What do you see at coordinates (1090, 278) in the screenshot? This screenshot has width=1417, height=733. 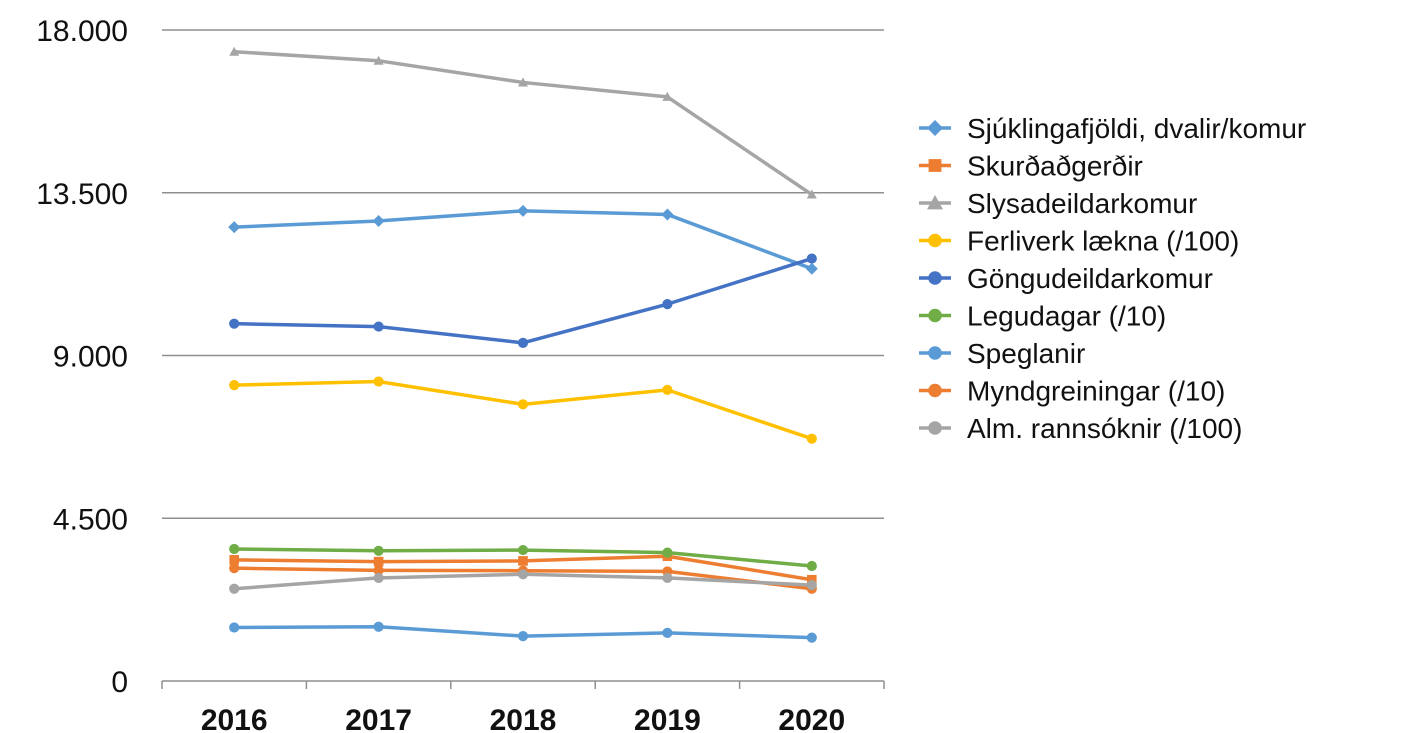 I see `legend-label: Göngudeildarkomur` at bounding box center [1090, 278].